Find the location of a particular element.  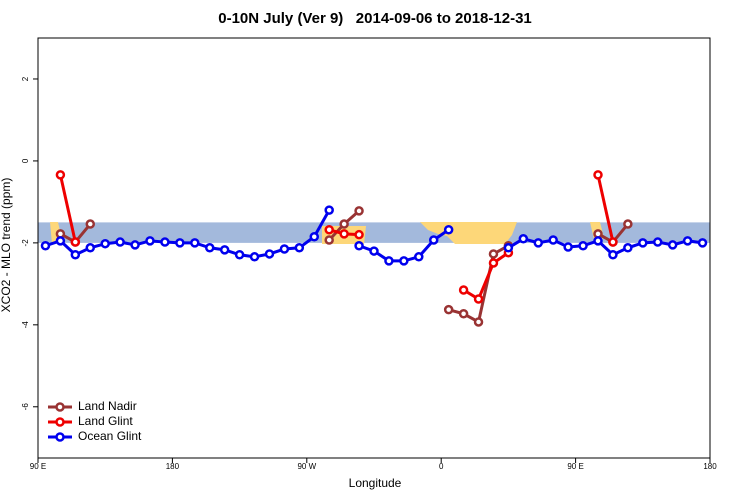

legend-label: Ocean Glint is located at coordinates (110, 436).